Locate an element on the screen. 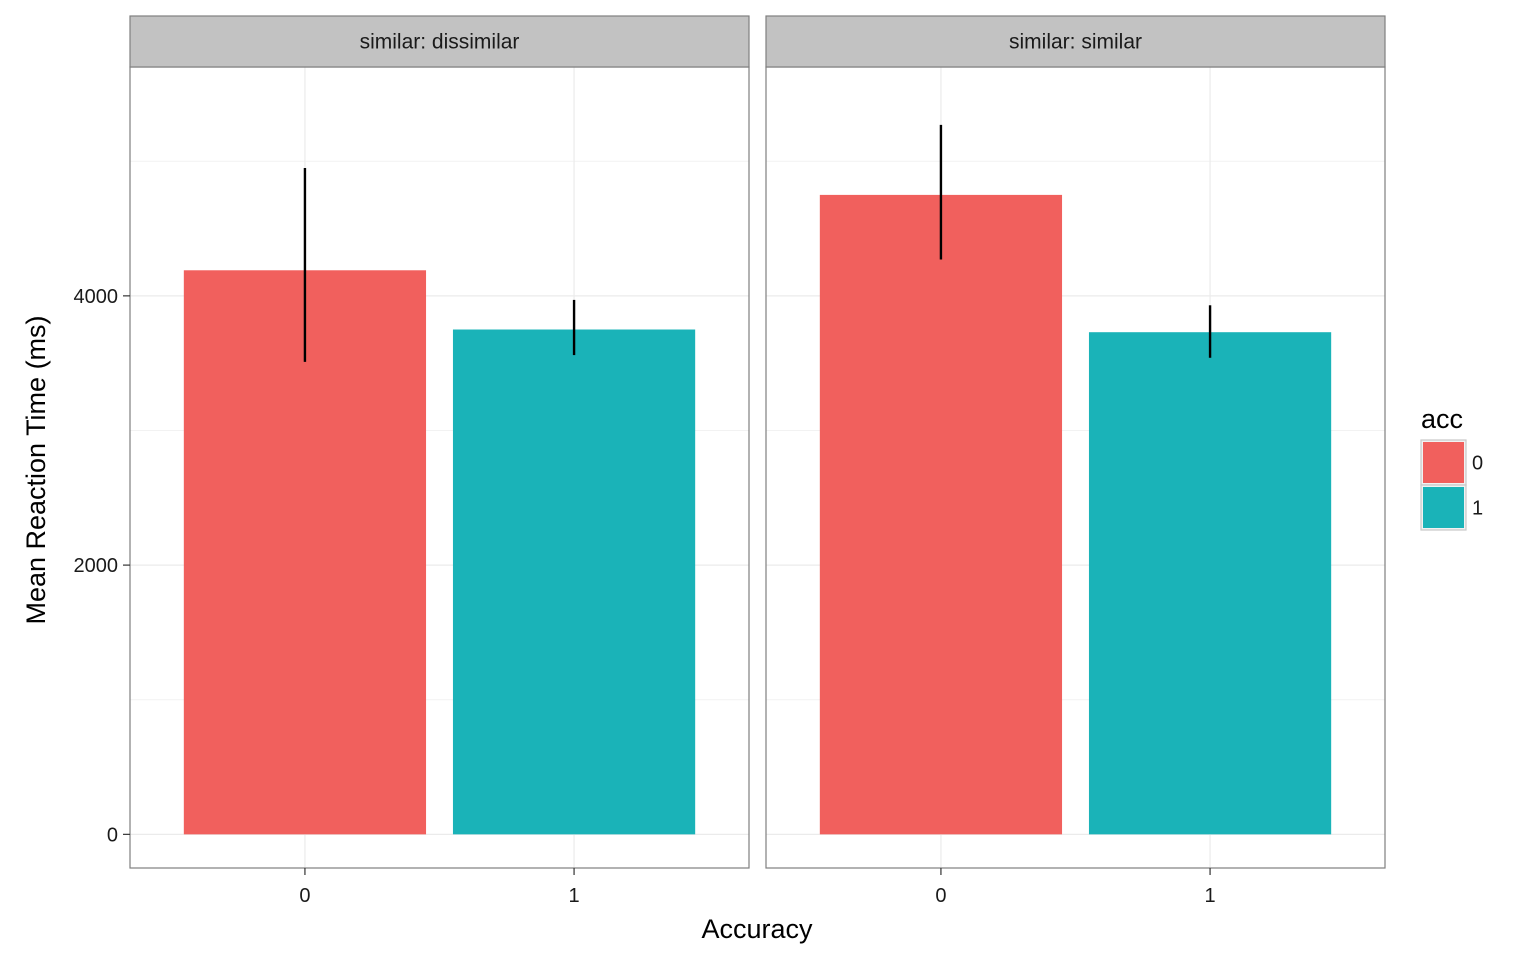  facet-strip-label: similar is located at coordinates (1075, 42).